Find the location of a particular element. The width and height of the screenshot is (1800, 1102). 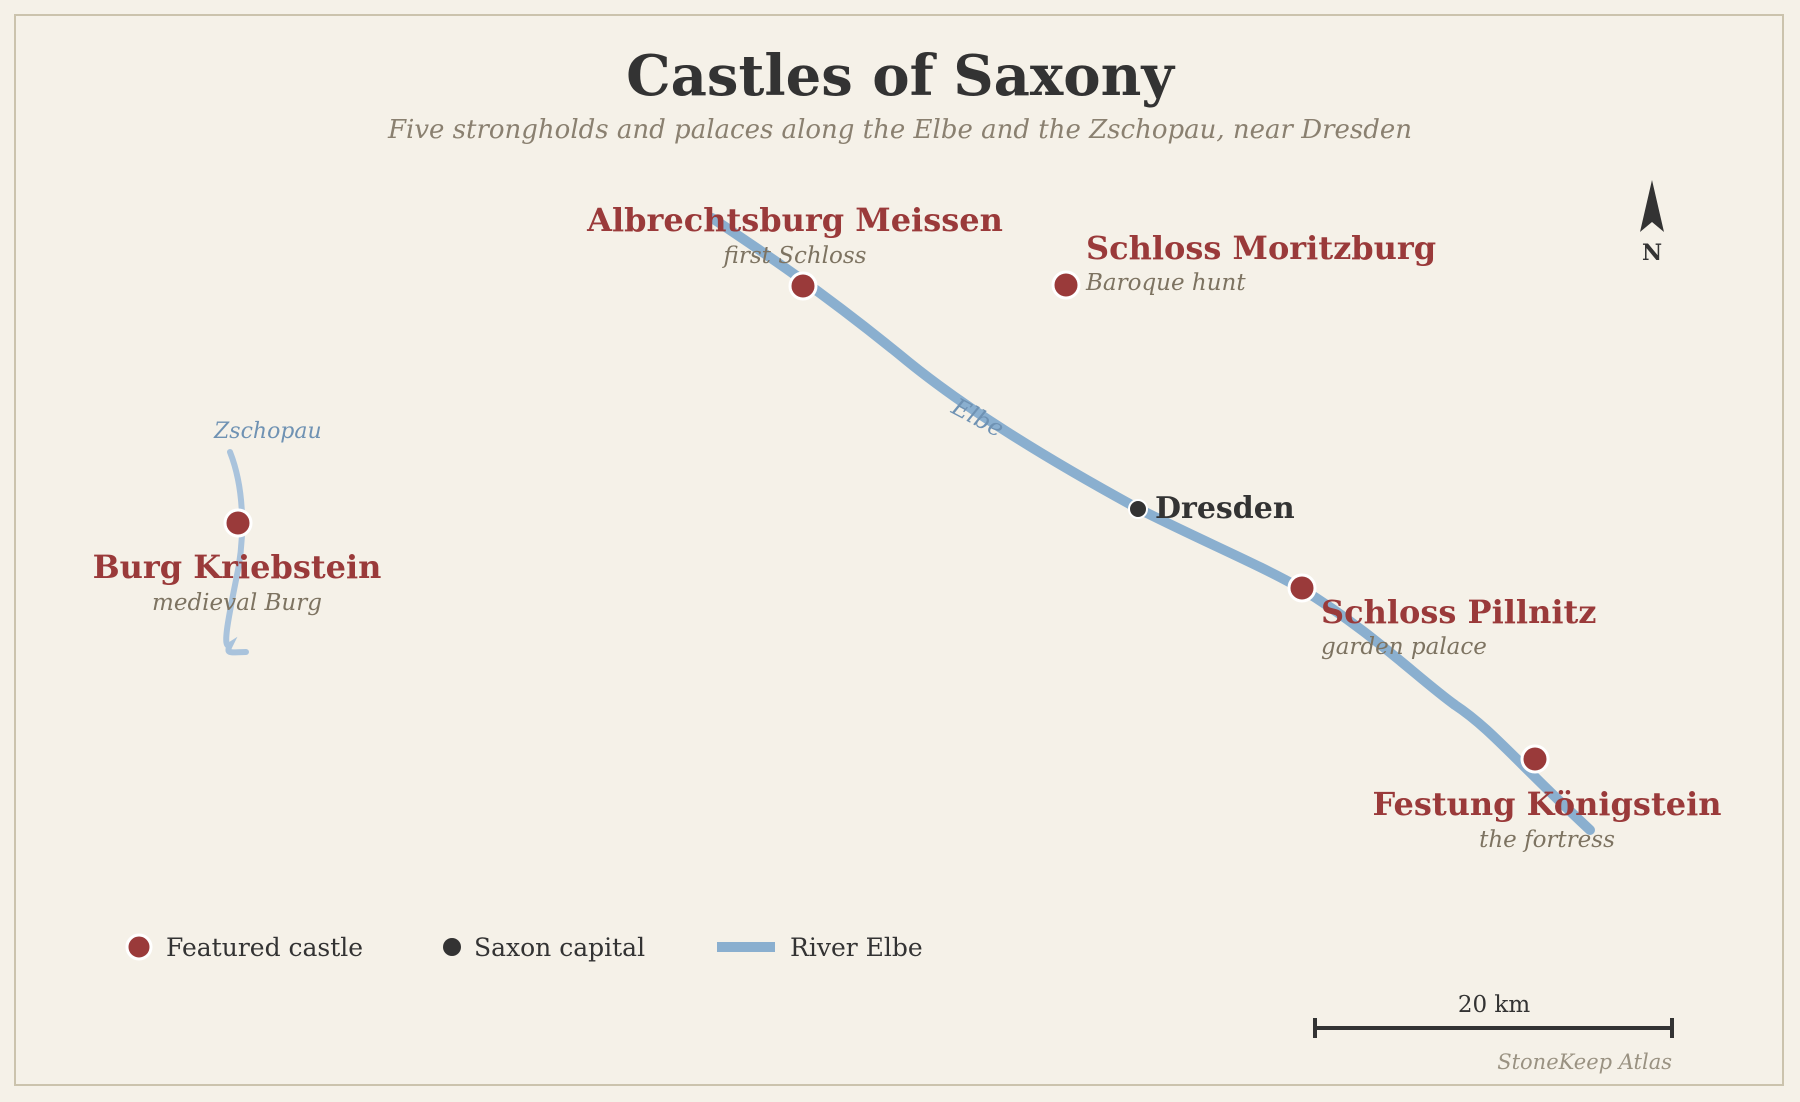

scale-bar is located at coordinates (1493, 1028).